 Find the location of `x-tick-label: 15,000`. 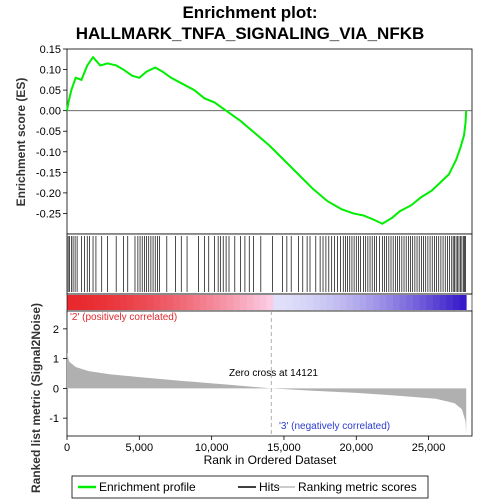

x-tick-label: 15,000 is located at coordinates (284, 448).